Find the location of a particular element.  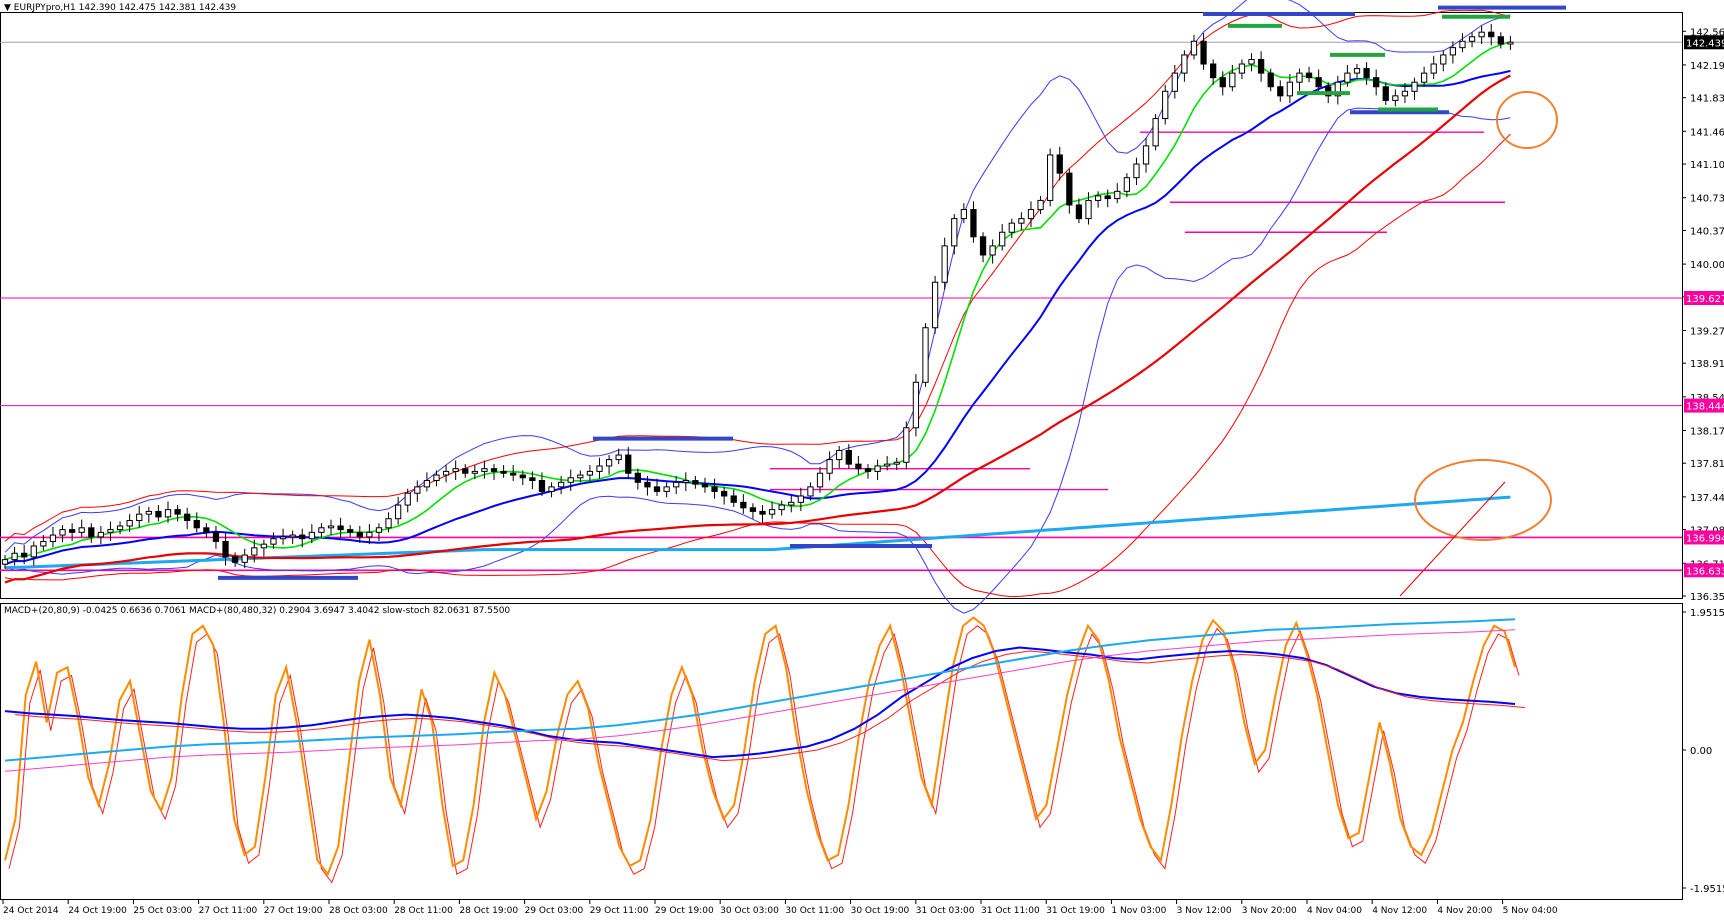

y-tick-label: 137.810 is located at coordinates (1707, 464).